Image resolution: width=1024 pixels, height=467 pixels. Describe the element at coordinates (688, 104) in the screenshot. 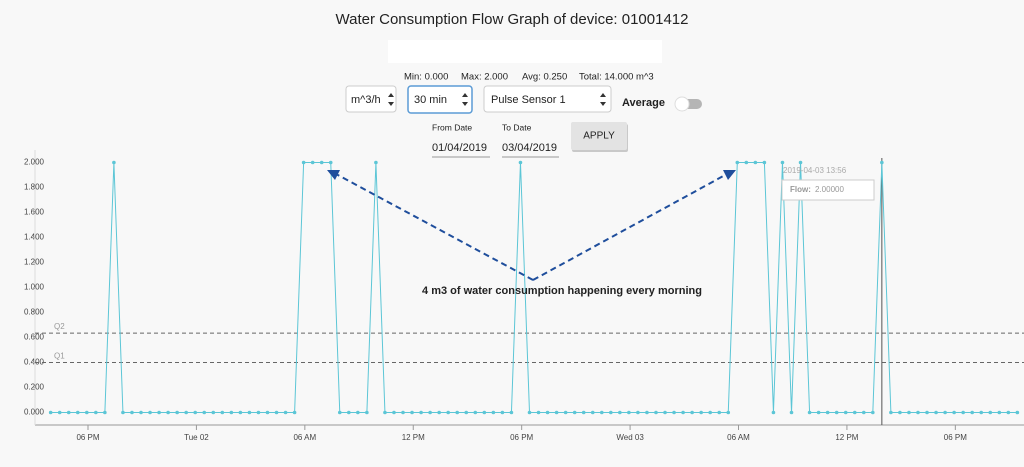

I see `average-toggle` at that location.